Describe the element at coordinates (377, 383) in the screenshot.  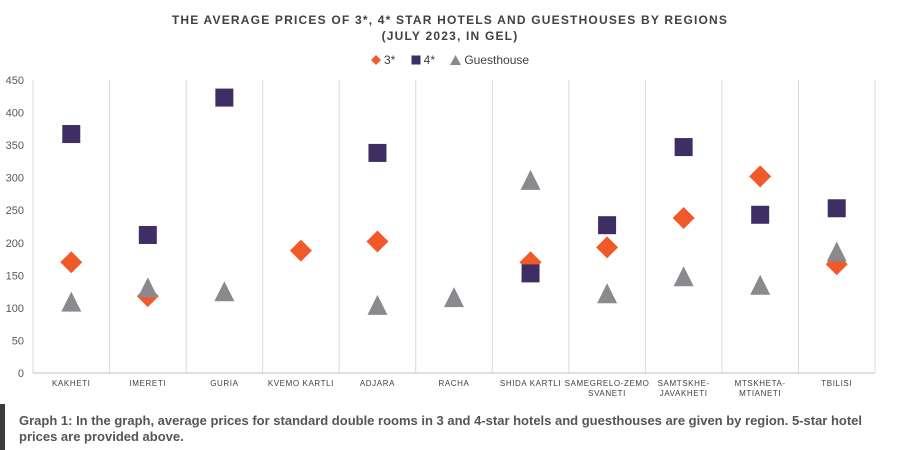
I see `x-category-label: ADJARA` at that location.